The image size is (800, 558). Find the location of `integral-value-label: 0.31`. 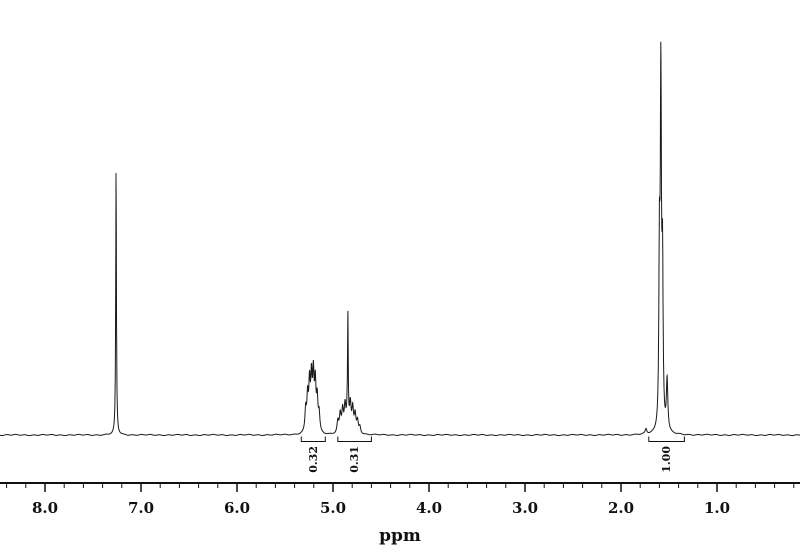

integral-value-label: 0.31 is located at coordinates (354, 459).